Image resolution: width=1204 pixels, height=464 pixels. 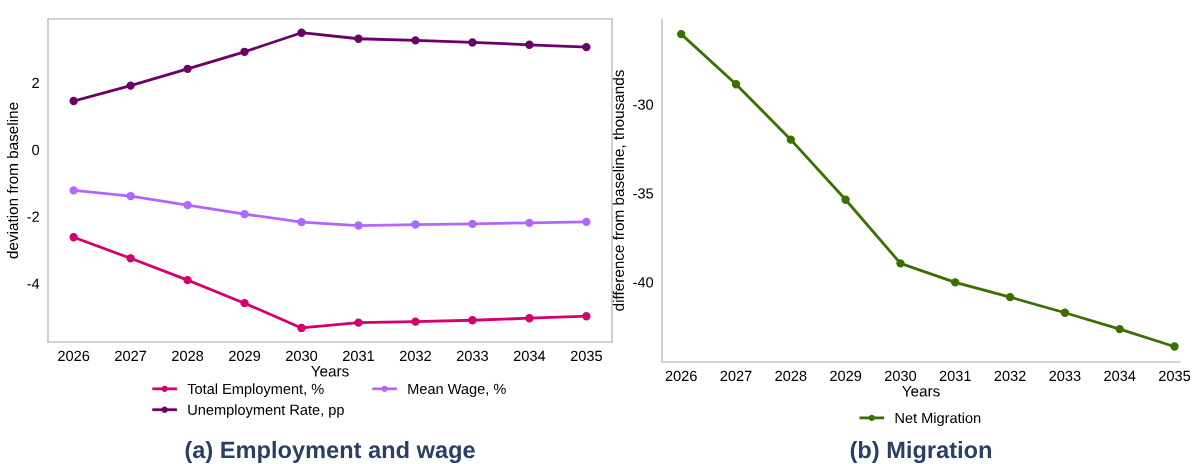 I want to click on y-axis-title: deviation from baseline, so click(x=12, y=180).